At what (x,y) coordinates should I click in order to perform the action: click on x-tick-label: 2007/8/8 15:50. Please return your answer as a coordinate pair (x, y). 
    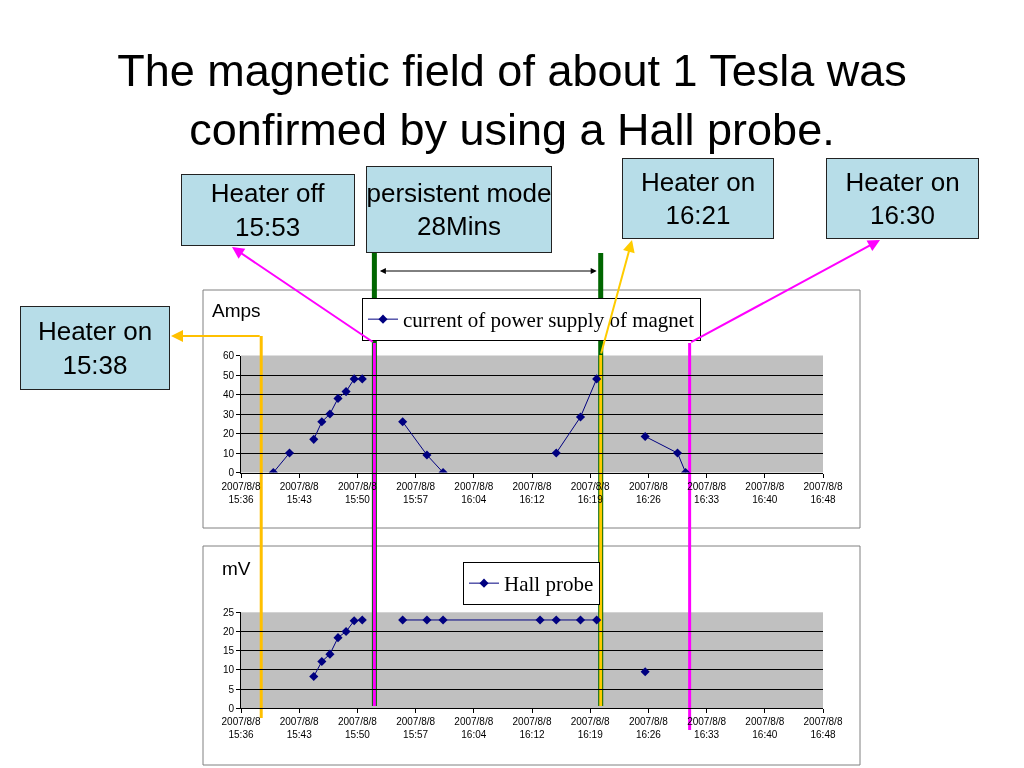
    Looking at the image, I should click on (357, 728).